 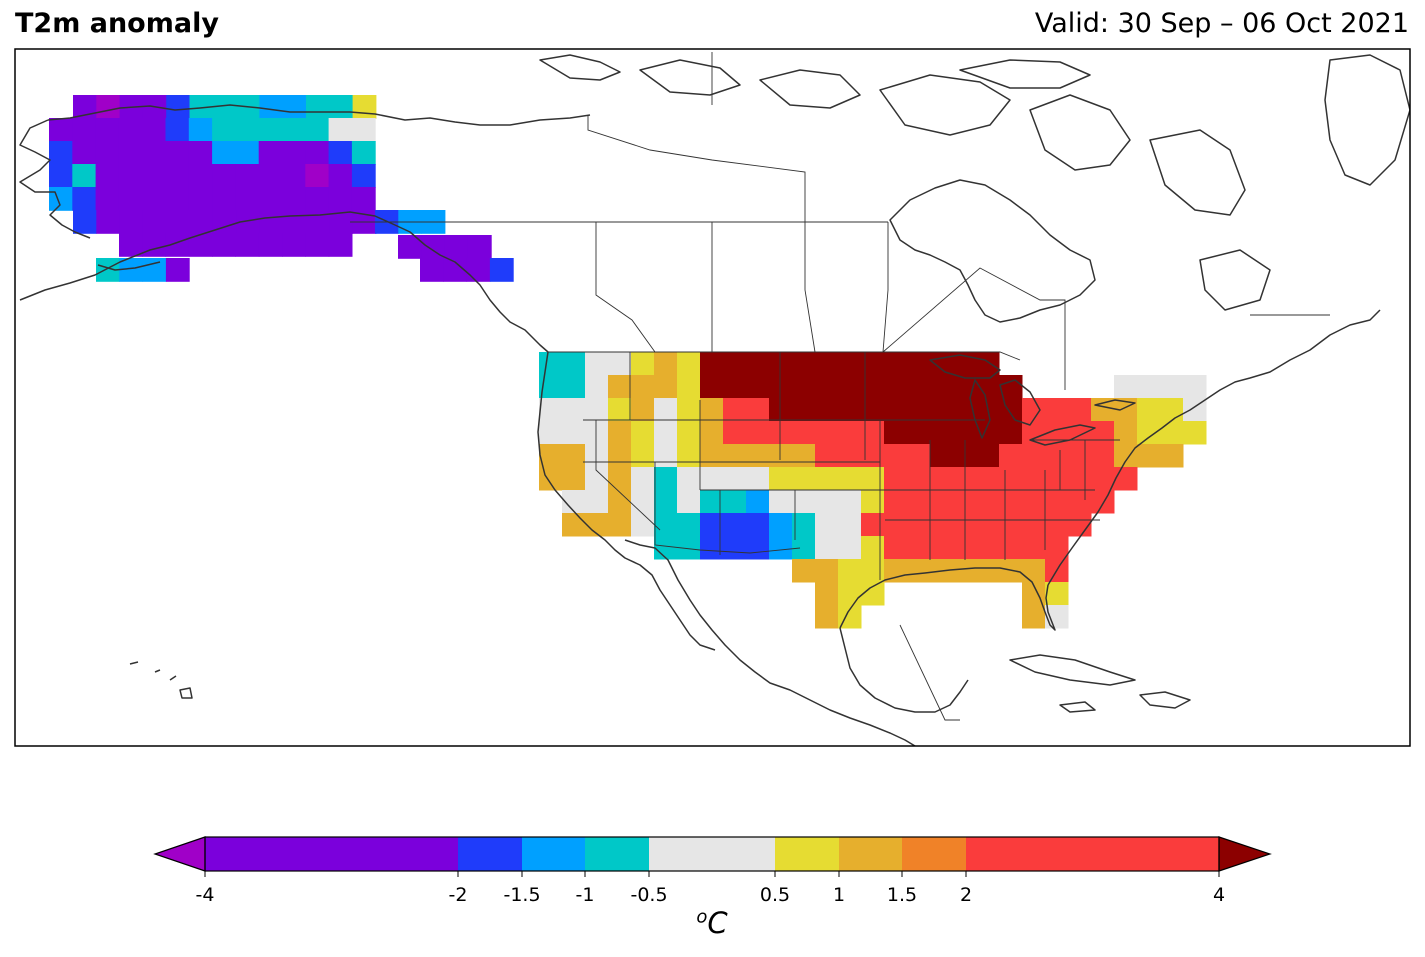 What do you see at coordinates (712, 923) in the screenshot?
I see `colorbar-unit: oC` at bounding box center [712, 923].